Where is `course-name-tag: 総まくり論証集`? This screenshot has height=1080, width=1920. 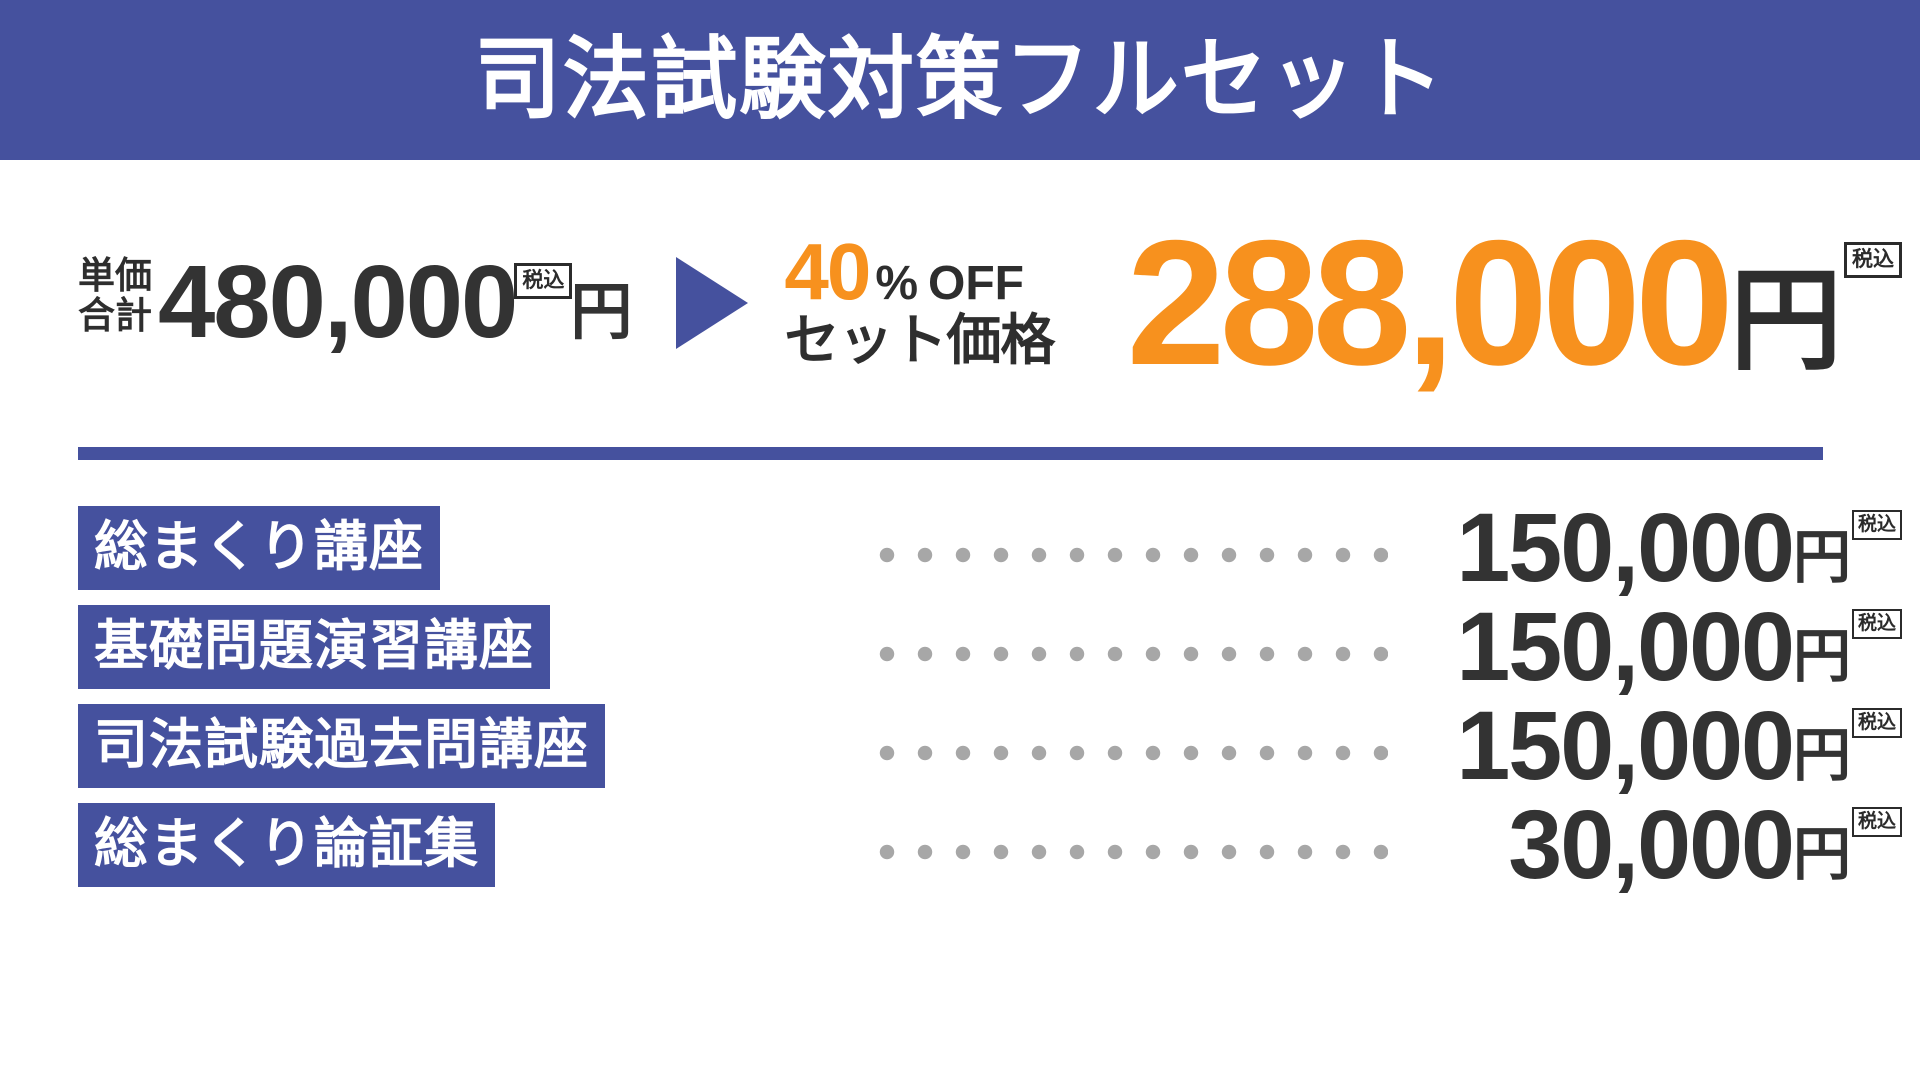
course-name-tag: 総まくり論証集 is located at coordinates (286, 844).